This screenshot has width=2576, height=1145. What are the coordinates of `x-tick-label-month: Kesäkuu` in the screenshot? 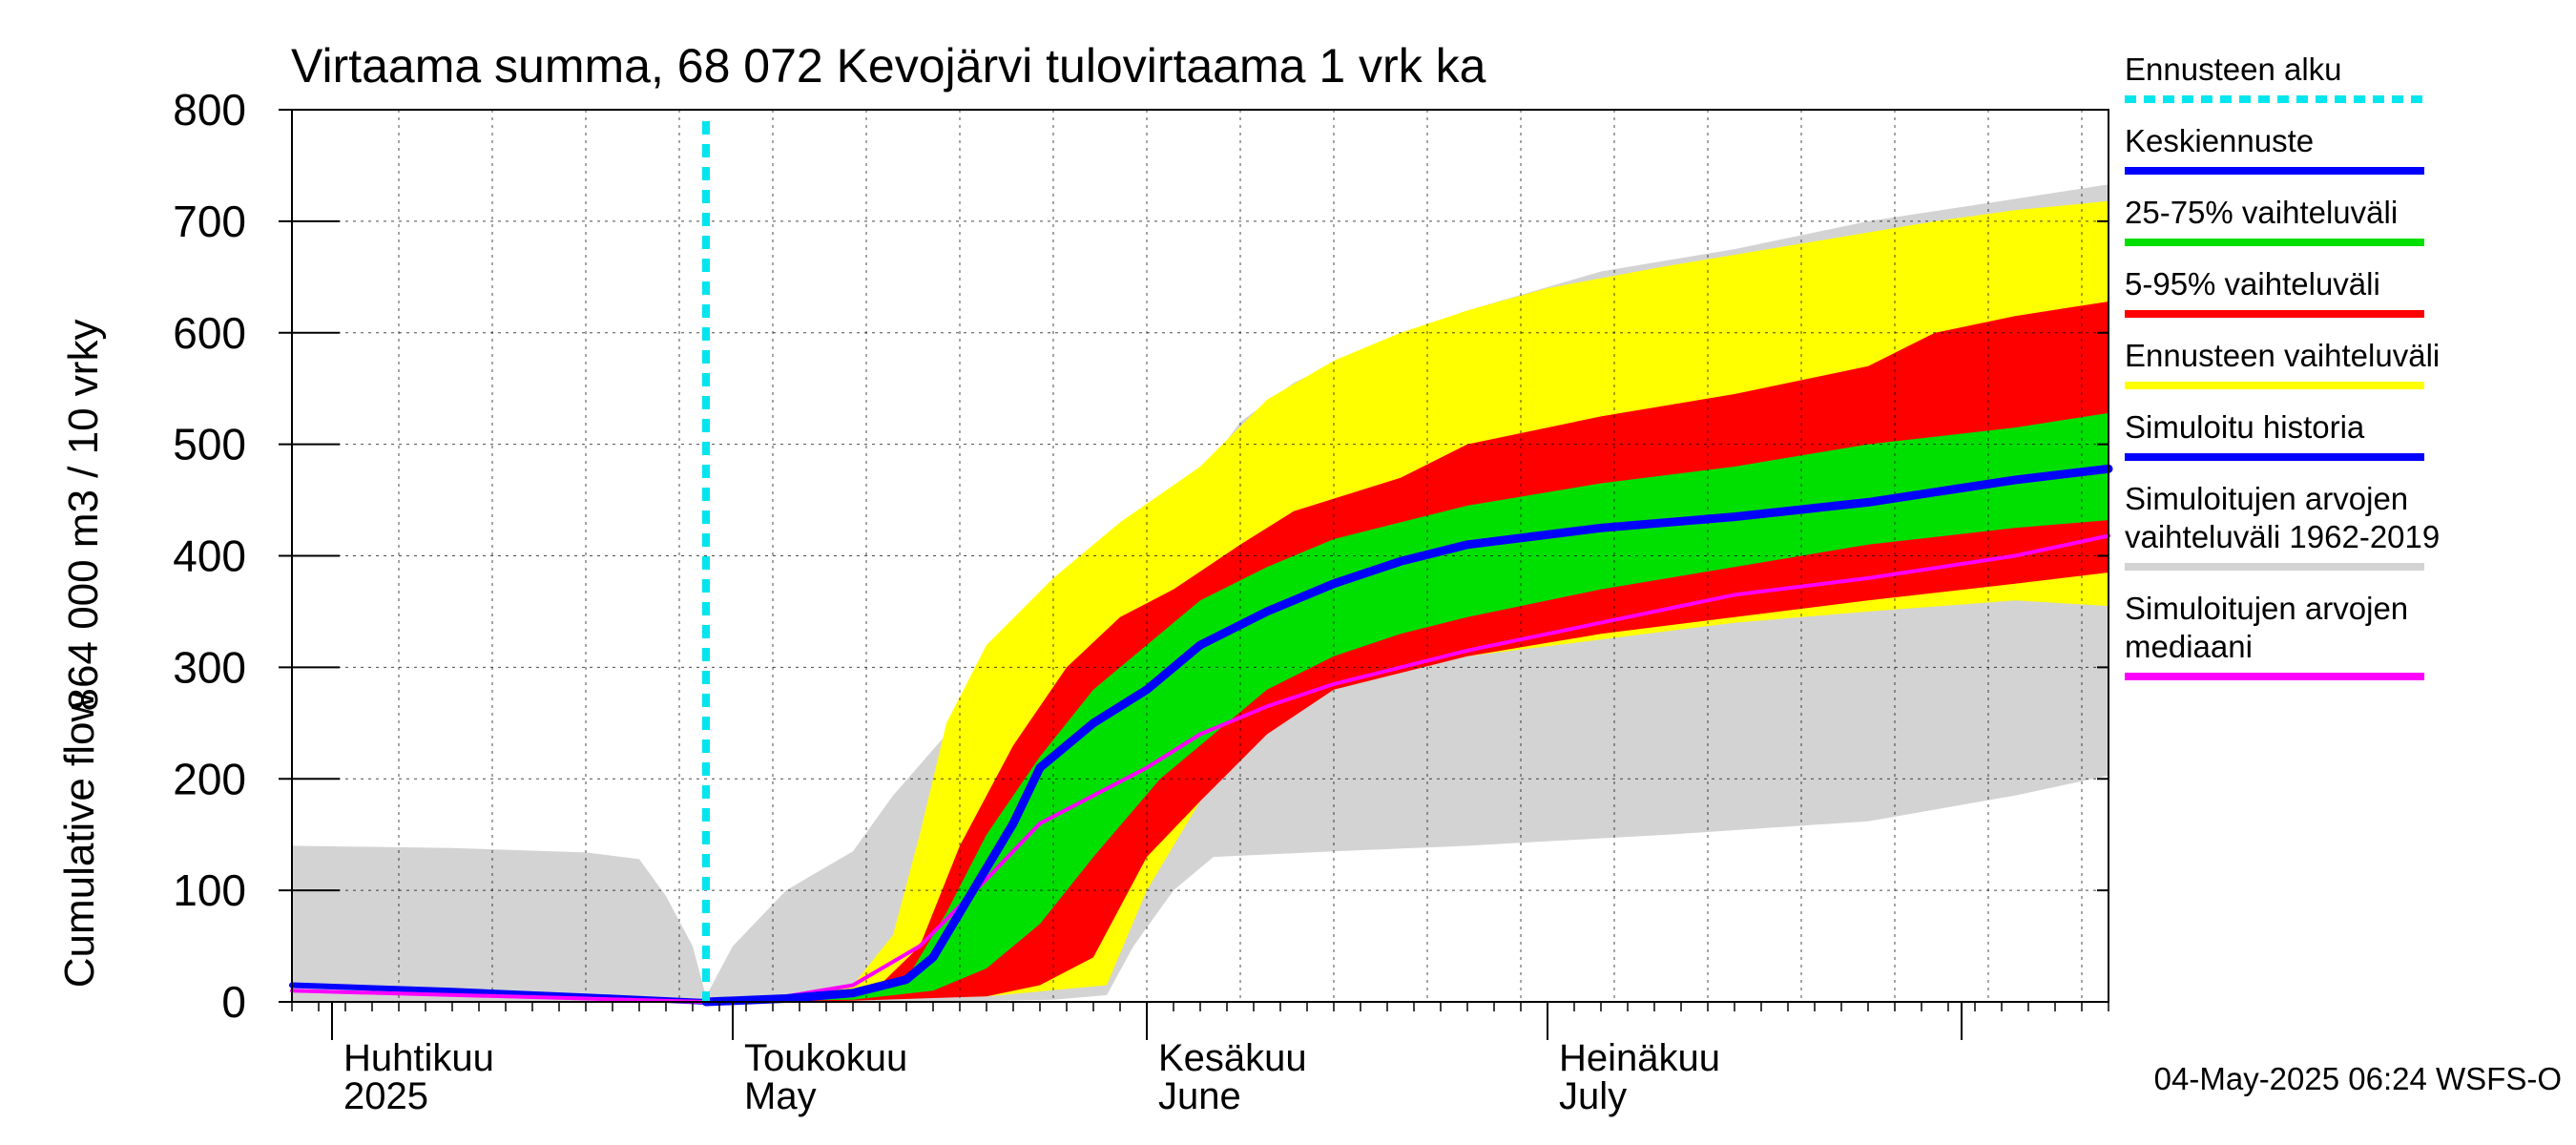 It's located at (1232, 1058).